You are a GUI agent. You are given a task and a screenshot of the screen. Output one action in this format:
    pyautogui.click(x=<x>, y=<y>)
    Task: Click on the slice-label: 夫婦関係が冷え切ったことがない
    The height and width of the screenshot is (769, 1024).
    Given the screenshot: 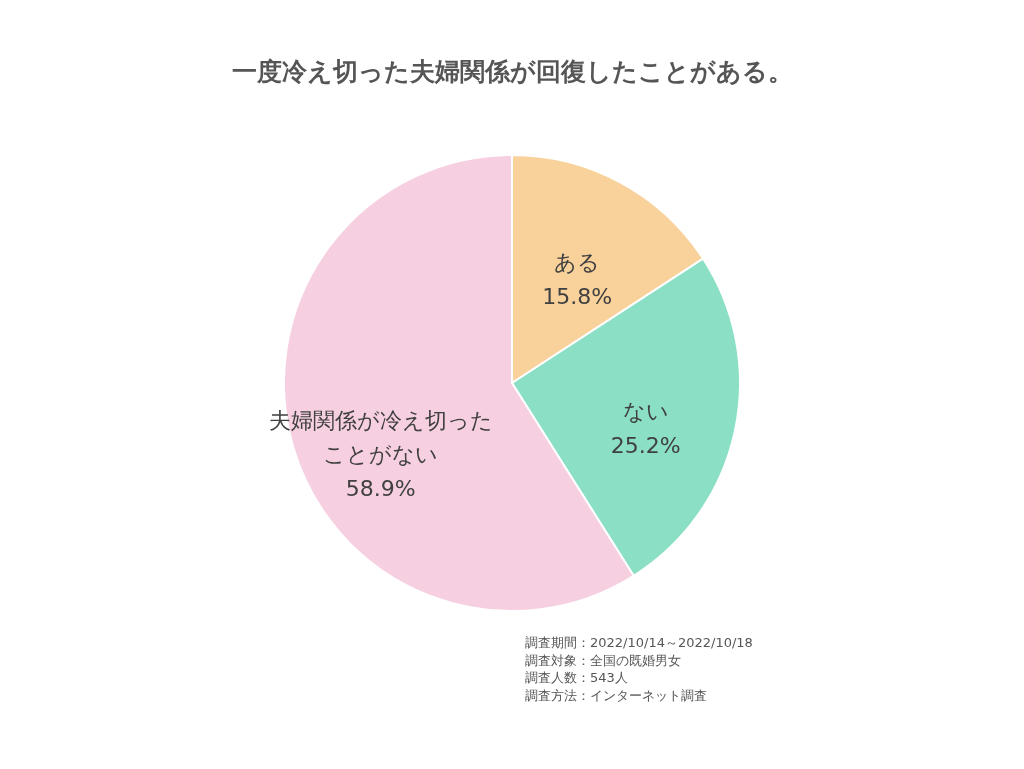 What is the action you would take?
    pyautogui.click(x=380, y=437)
    